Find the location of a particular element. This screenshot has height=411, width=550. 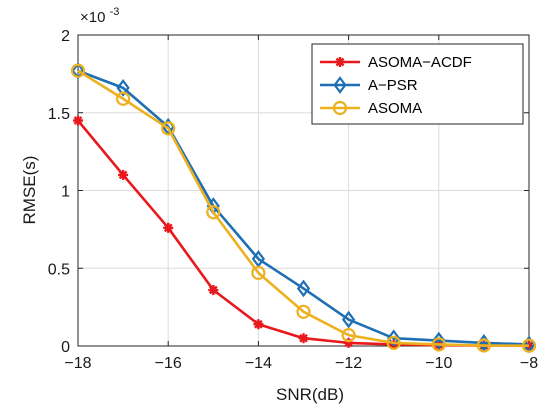

y-tick-label: 0 is located at coordinates (65, 347).